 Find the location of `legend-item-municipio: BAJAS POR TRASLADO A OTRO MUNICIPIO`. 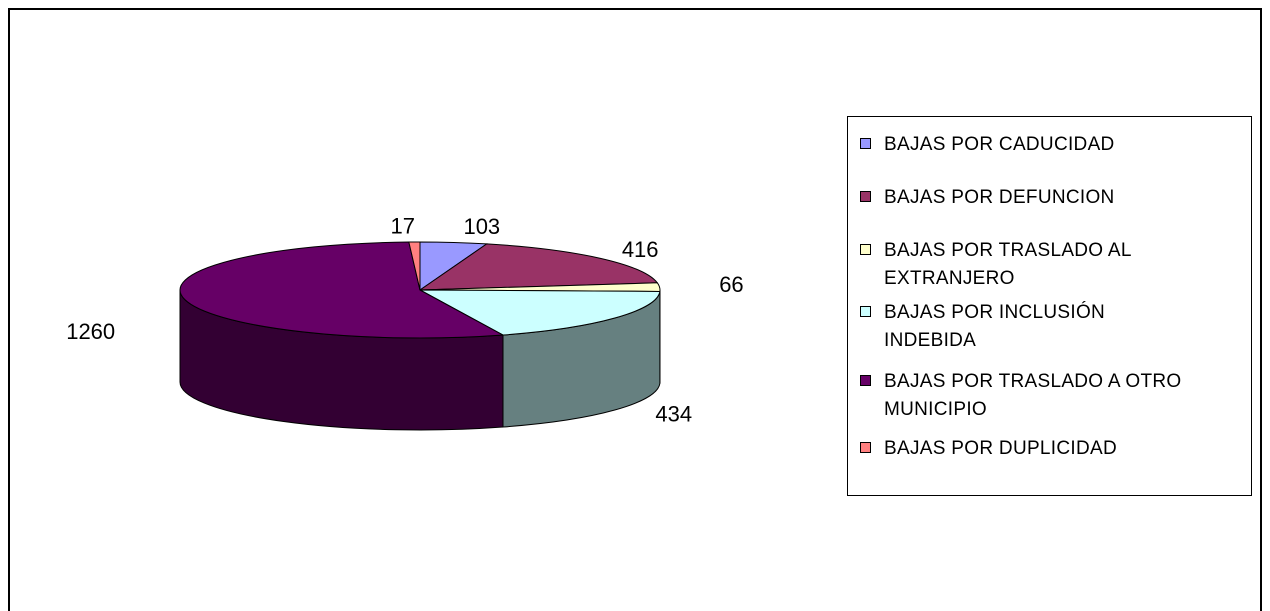

legend-item-municipio: BAJAS POR TRASLADO A OTRO MUNICIPIO is located at coordinates (1052, 396).